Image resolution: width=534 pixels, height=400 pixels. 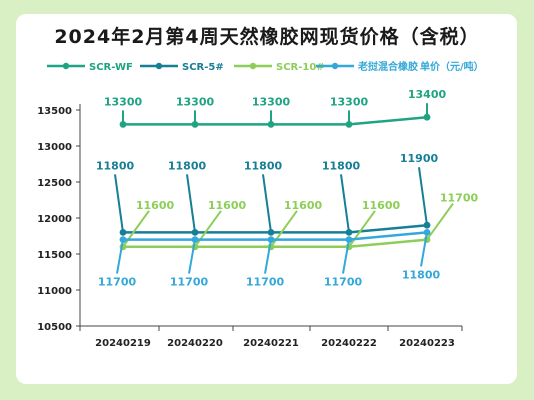 What do you see at coordinates (349, 343) in the screenshot?
I see `x-tick-label: 20240222` at bounding box center [349, 343].